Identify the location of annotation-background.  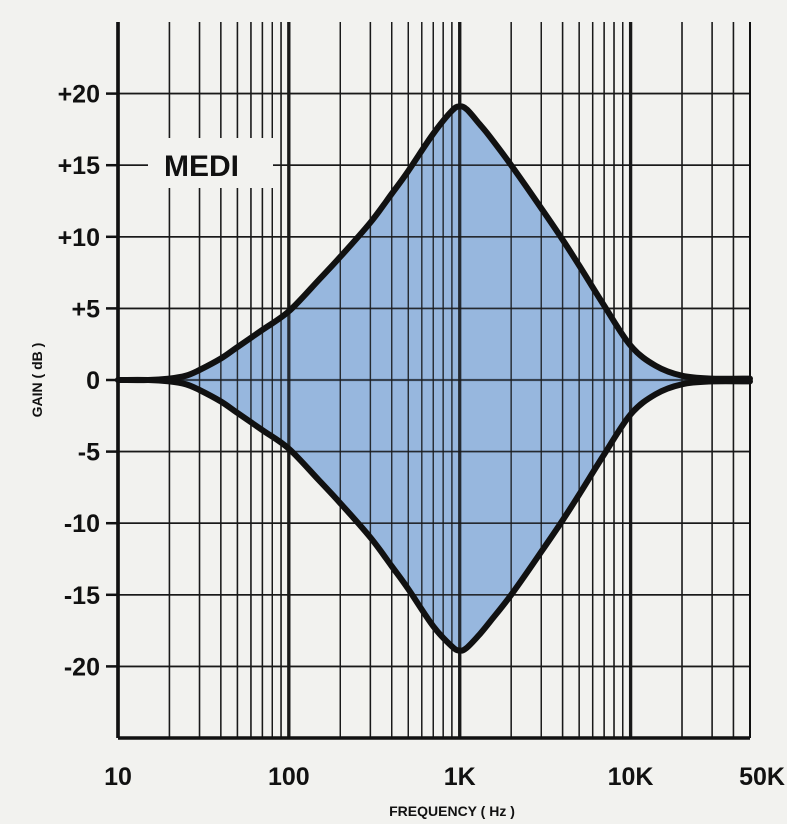
(210, 163).